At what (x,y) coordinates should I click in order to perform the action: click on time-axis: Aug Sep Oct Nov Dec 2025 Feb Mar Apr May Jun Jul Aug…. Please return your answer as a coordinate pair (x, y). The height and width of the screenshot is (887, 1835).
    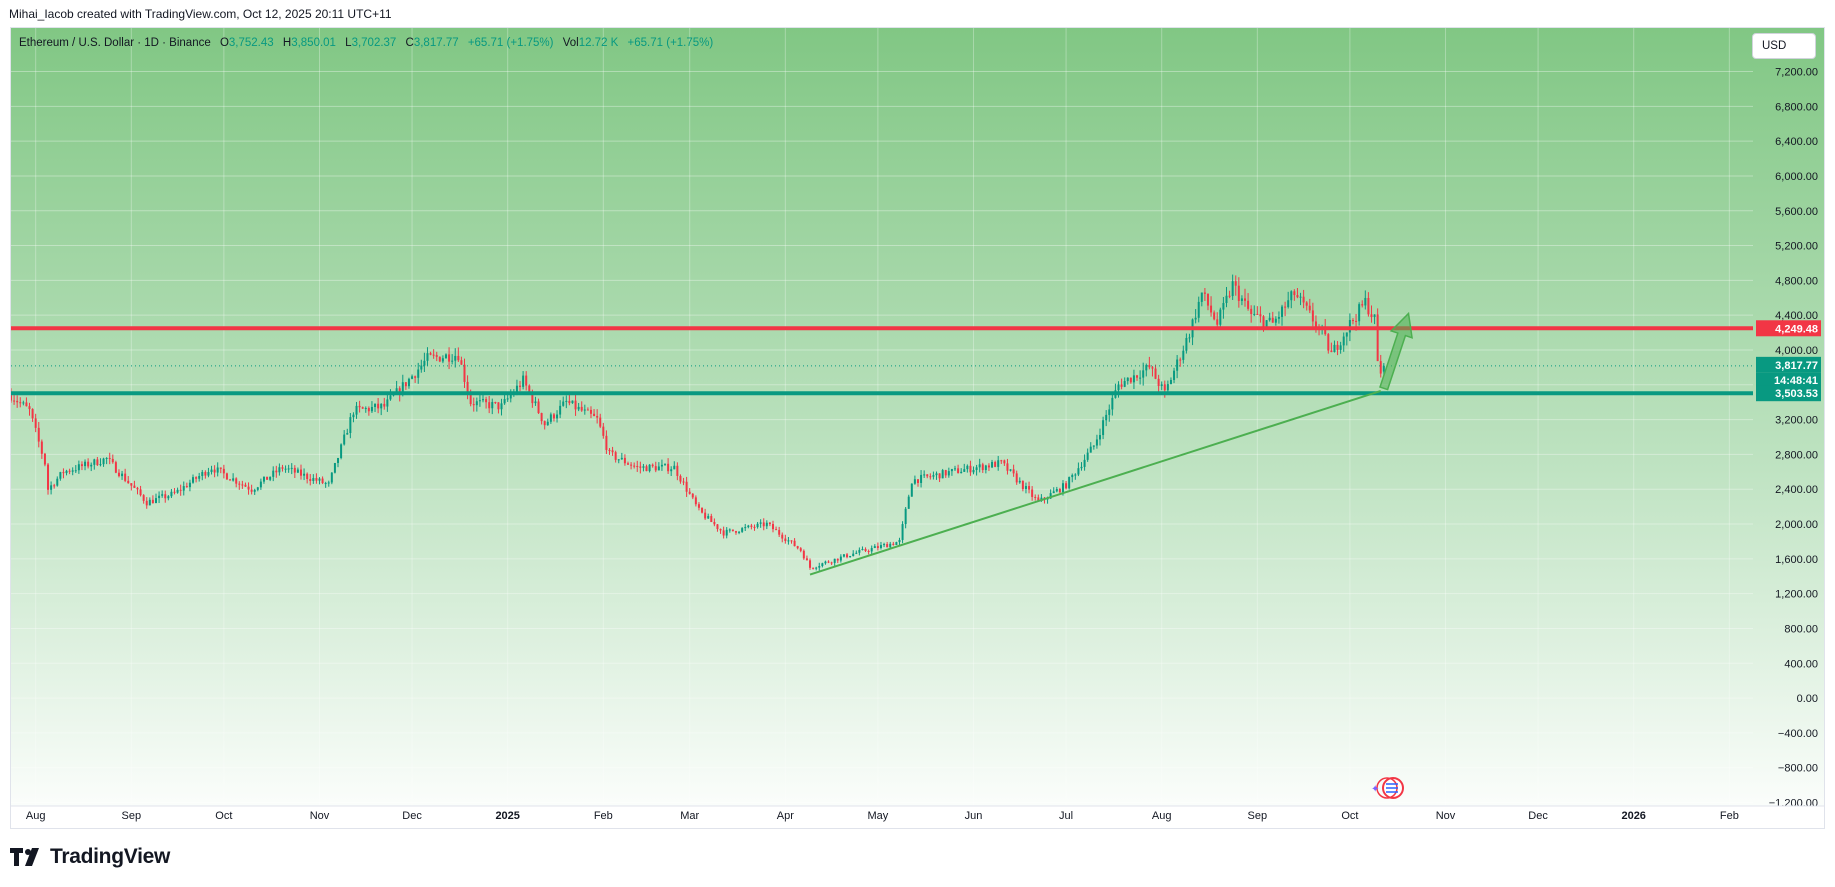
    Looking at the image, I should click on (917, 816).